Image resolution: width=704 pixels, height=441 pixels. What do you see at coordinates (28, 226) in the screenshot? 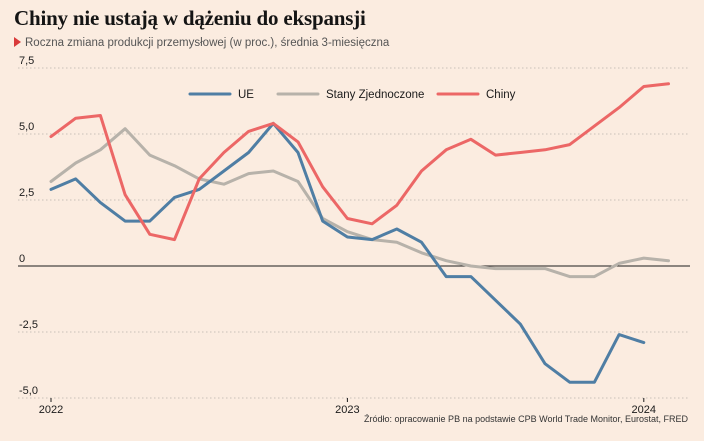
I see `y-axis-ticks: 7,5 5,0 2,5 0 -2,5 -5,0` at bounding box center [28, 226].